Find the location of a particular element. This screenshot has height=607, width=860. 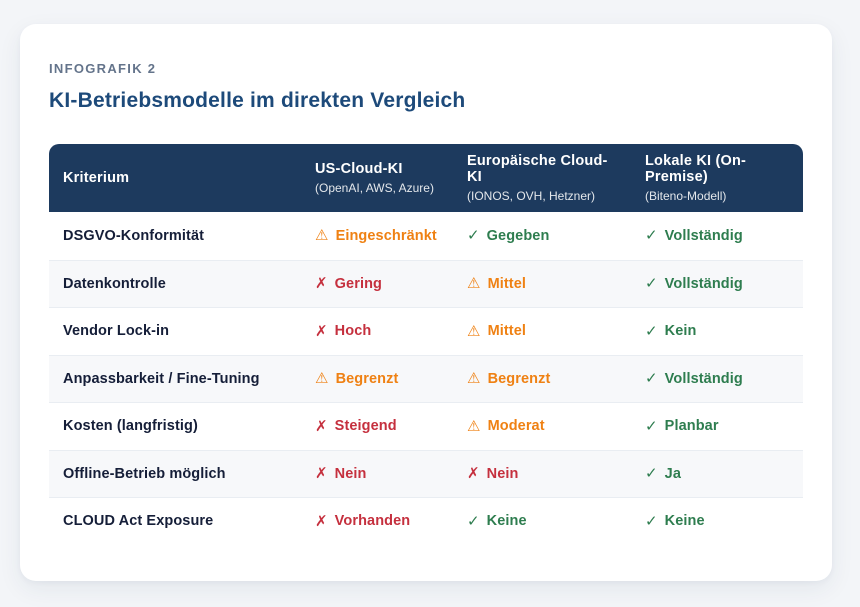

status-label: Eingeschränkt is located at coordinates (386, 235).